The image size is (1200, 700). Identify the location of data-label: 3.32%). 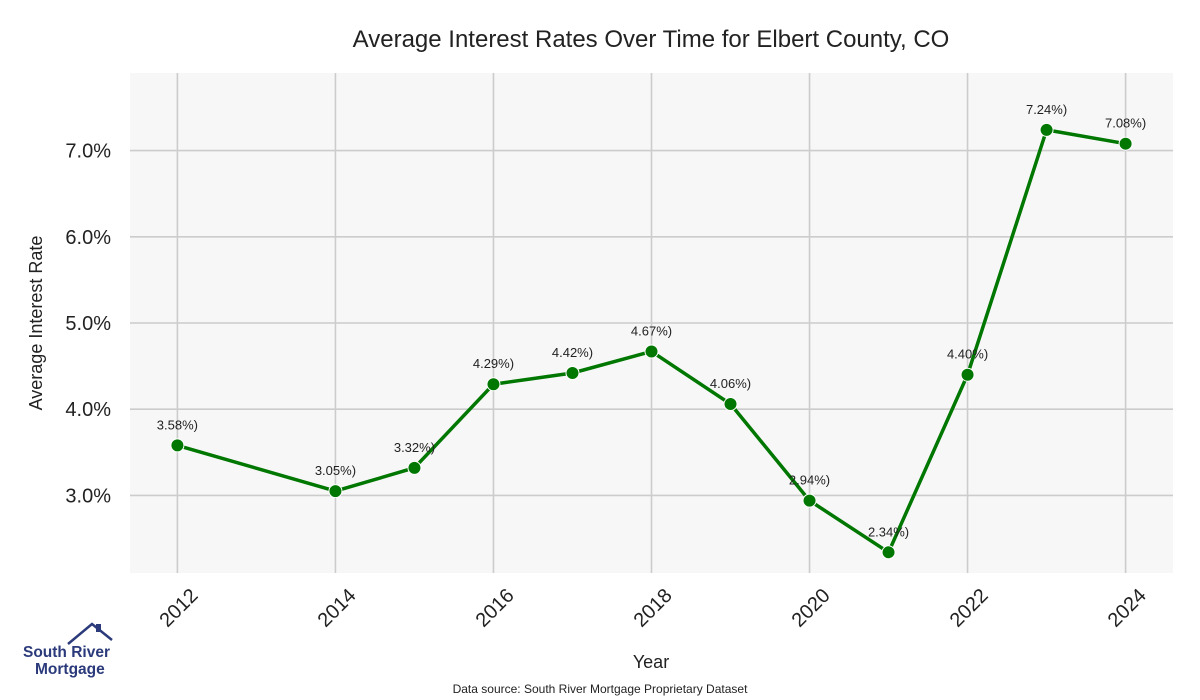
(414, 447).